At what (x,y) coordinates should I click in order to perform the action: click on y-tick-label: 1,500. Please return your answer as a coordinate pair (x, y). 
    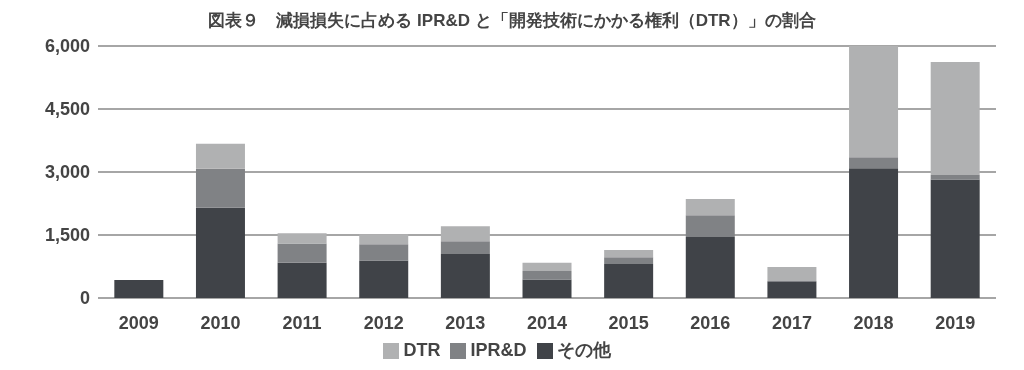
    Looking at the image, I should click on (67, 235).